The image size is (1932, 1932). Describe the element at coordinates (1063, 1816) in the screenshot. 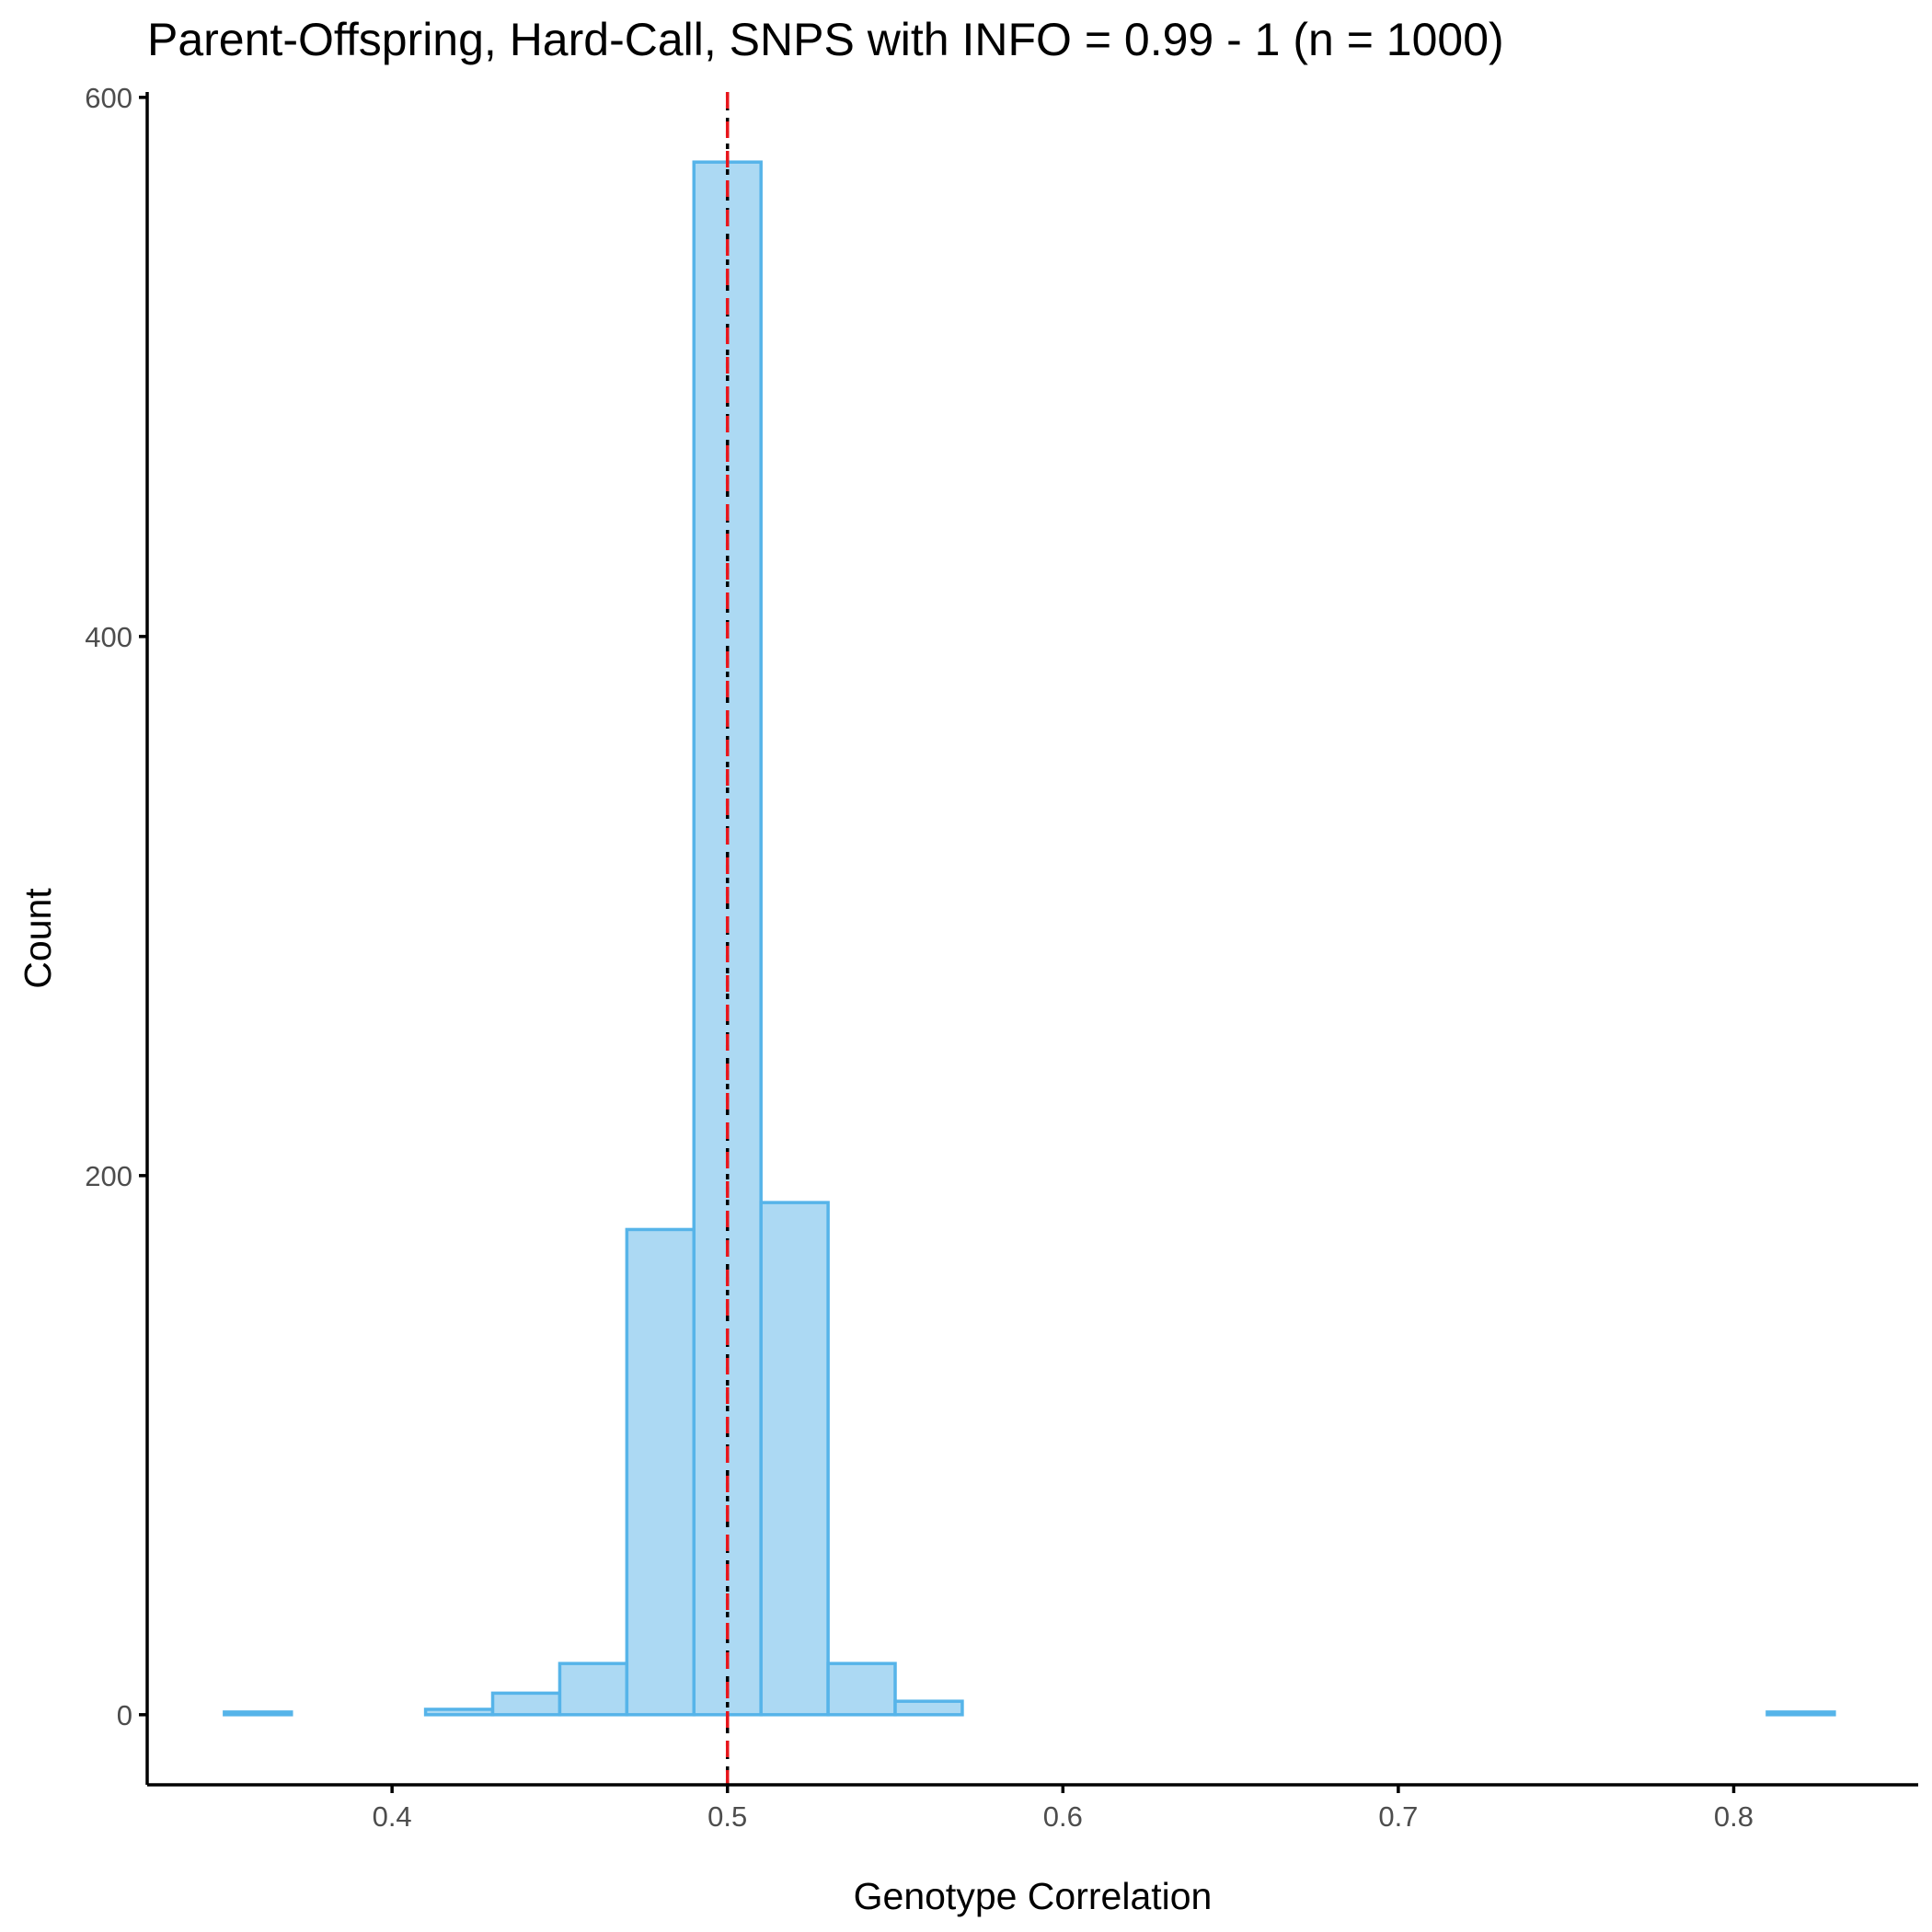

I see `x-tick-label: 0.6` at that location.